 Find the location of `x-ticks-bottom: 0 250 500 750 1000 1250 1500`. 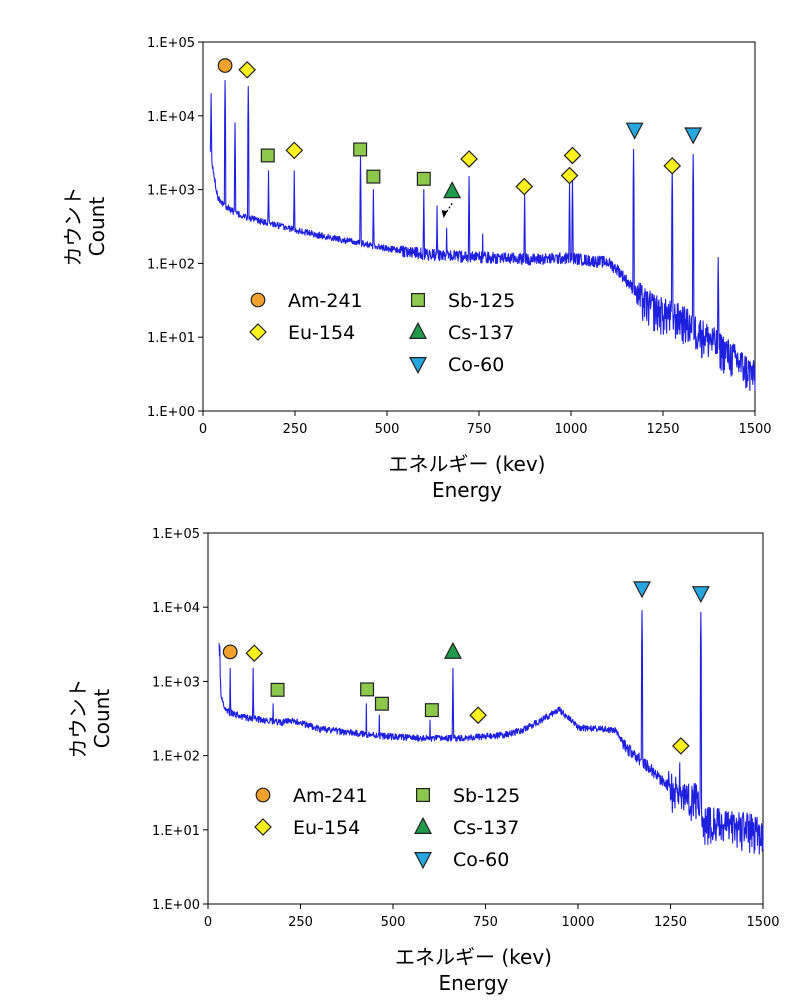

x-ticks-bottom: 0 250 500 750 1000 1250 1500 is located at coordinates (492, 917).